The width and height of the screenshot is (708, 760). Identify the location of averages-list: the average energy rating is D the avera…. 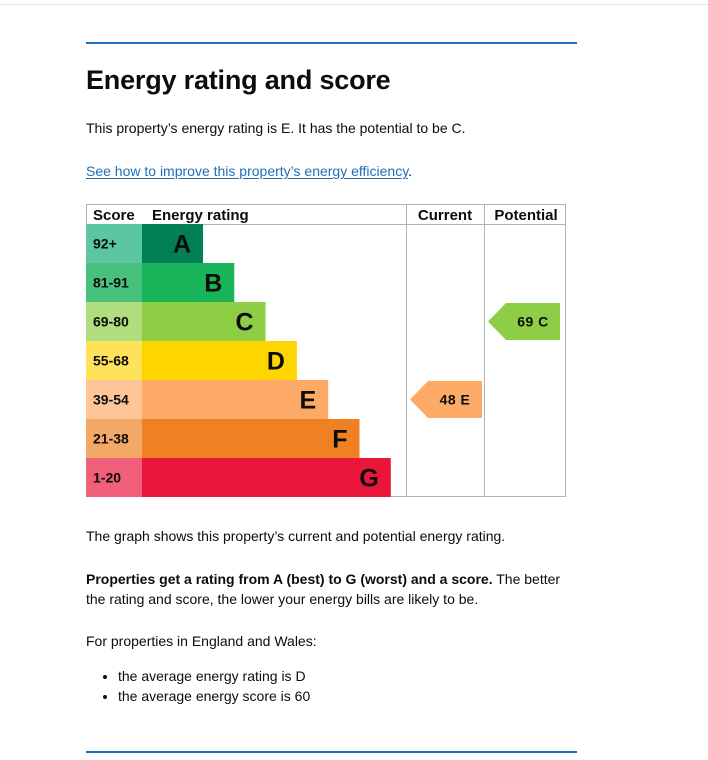
(198, 686).